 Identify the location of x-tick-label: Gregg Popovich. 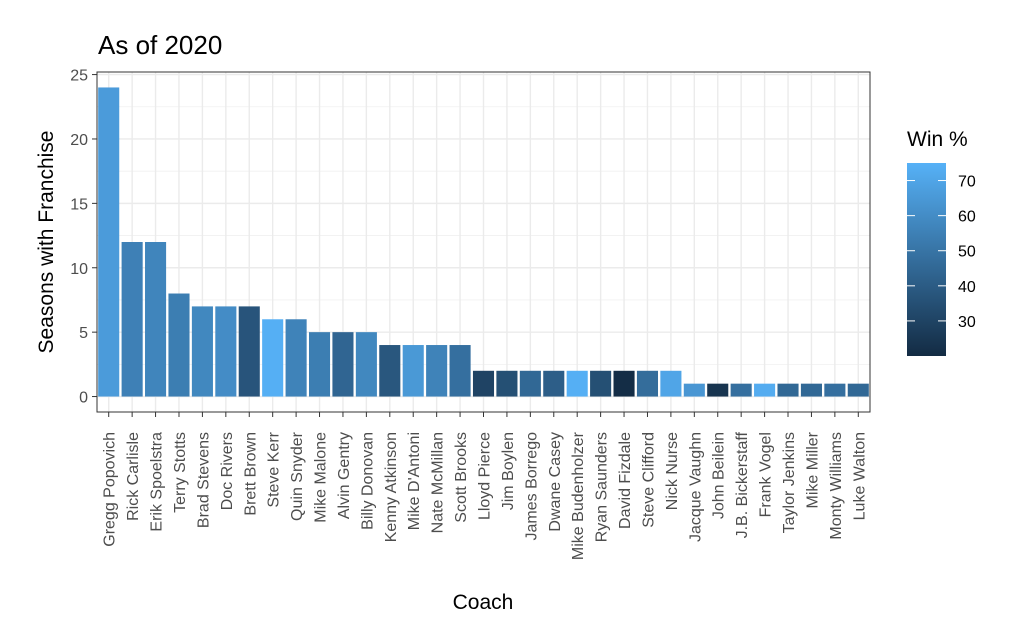
(110, 489).